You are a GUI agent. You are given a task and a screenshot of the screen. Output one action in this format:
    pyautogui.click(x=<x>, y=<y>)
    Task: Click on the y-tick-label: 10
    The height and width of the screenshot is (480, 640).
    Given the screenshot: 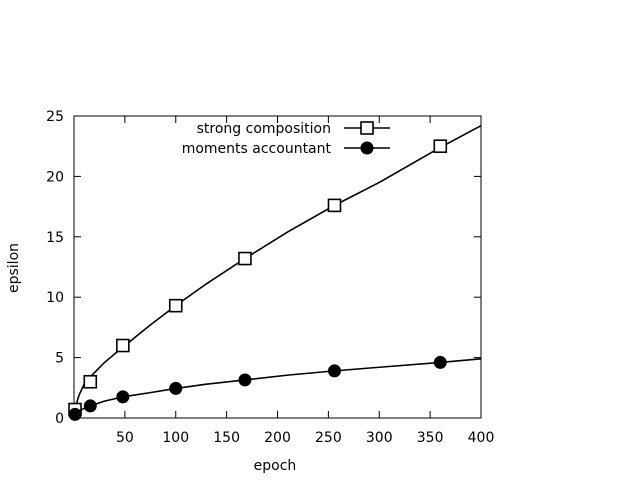 What is the action you would take?
    pyautogui.click(x=55, y=298)
    